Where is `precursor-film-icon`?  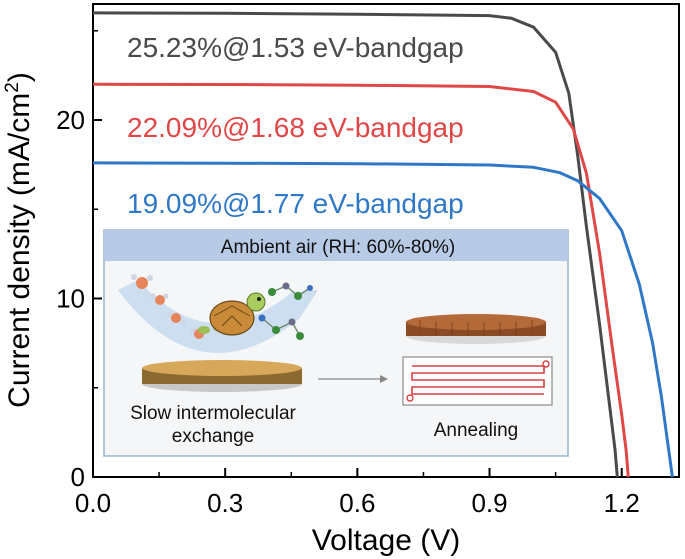 precursor-film-icon is located at coordinates (222, 376).